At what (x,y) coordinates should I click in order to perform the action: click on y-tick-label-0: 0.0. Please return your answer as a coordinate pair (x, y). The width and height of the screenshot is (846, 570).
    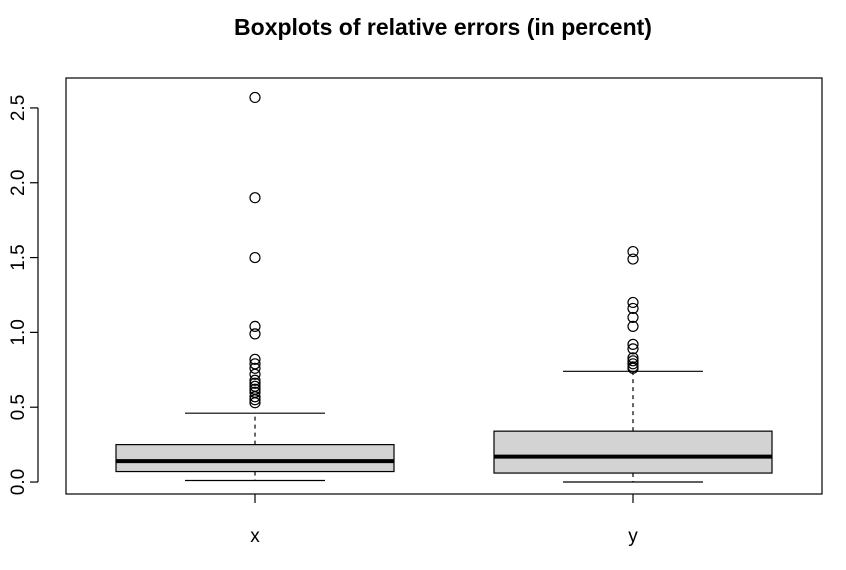
    Looking at the image, I should click on (18, 482).